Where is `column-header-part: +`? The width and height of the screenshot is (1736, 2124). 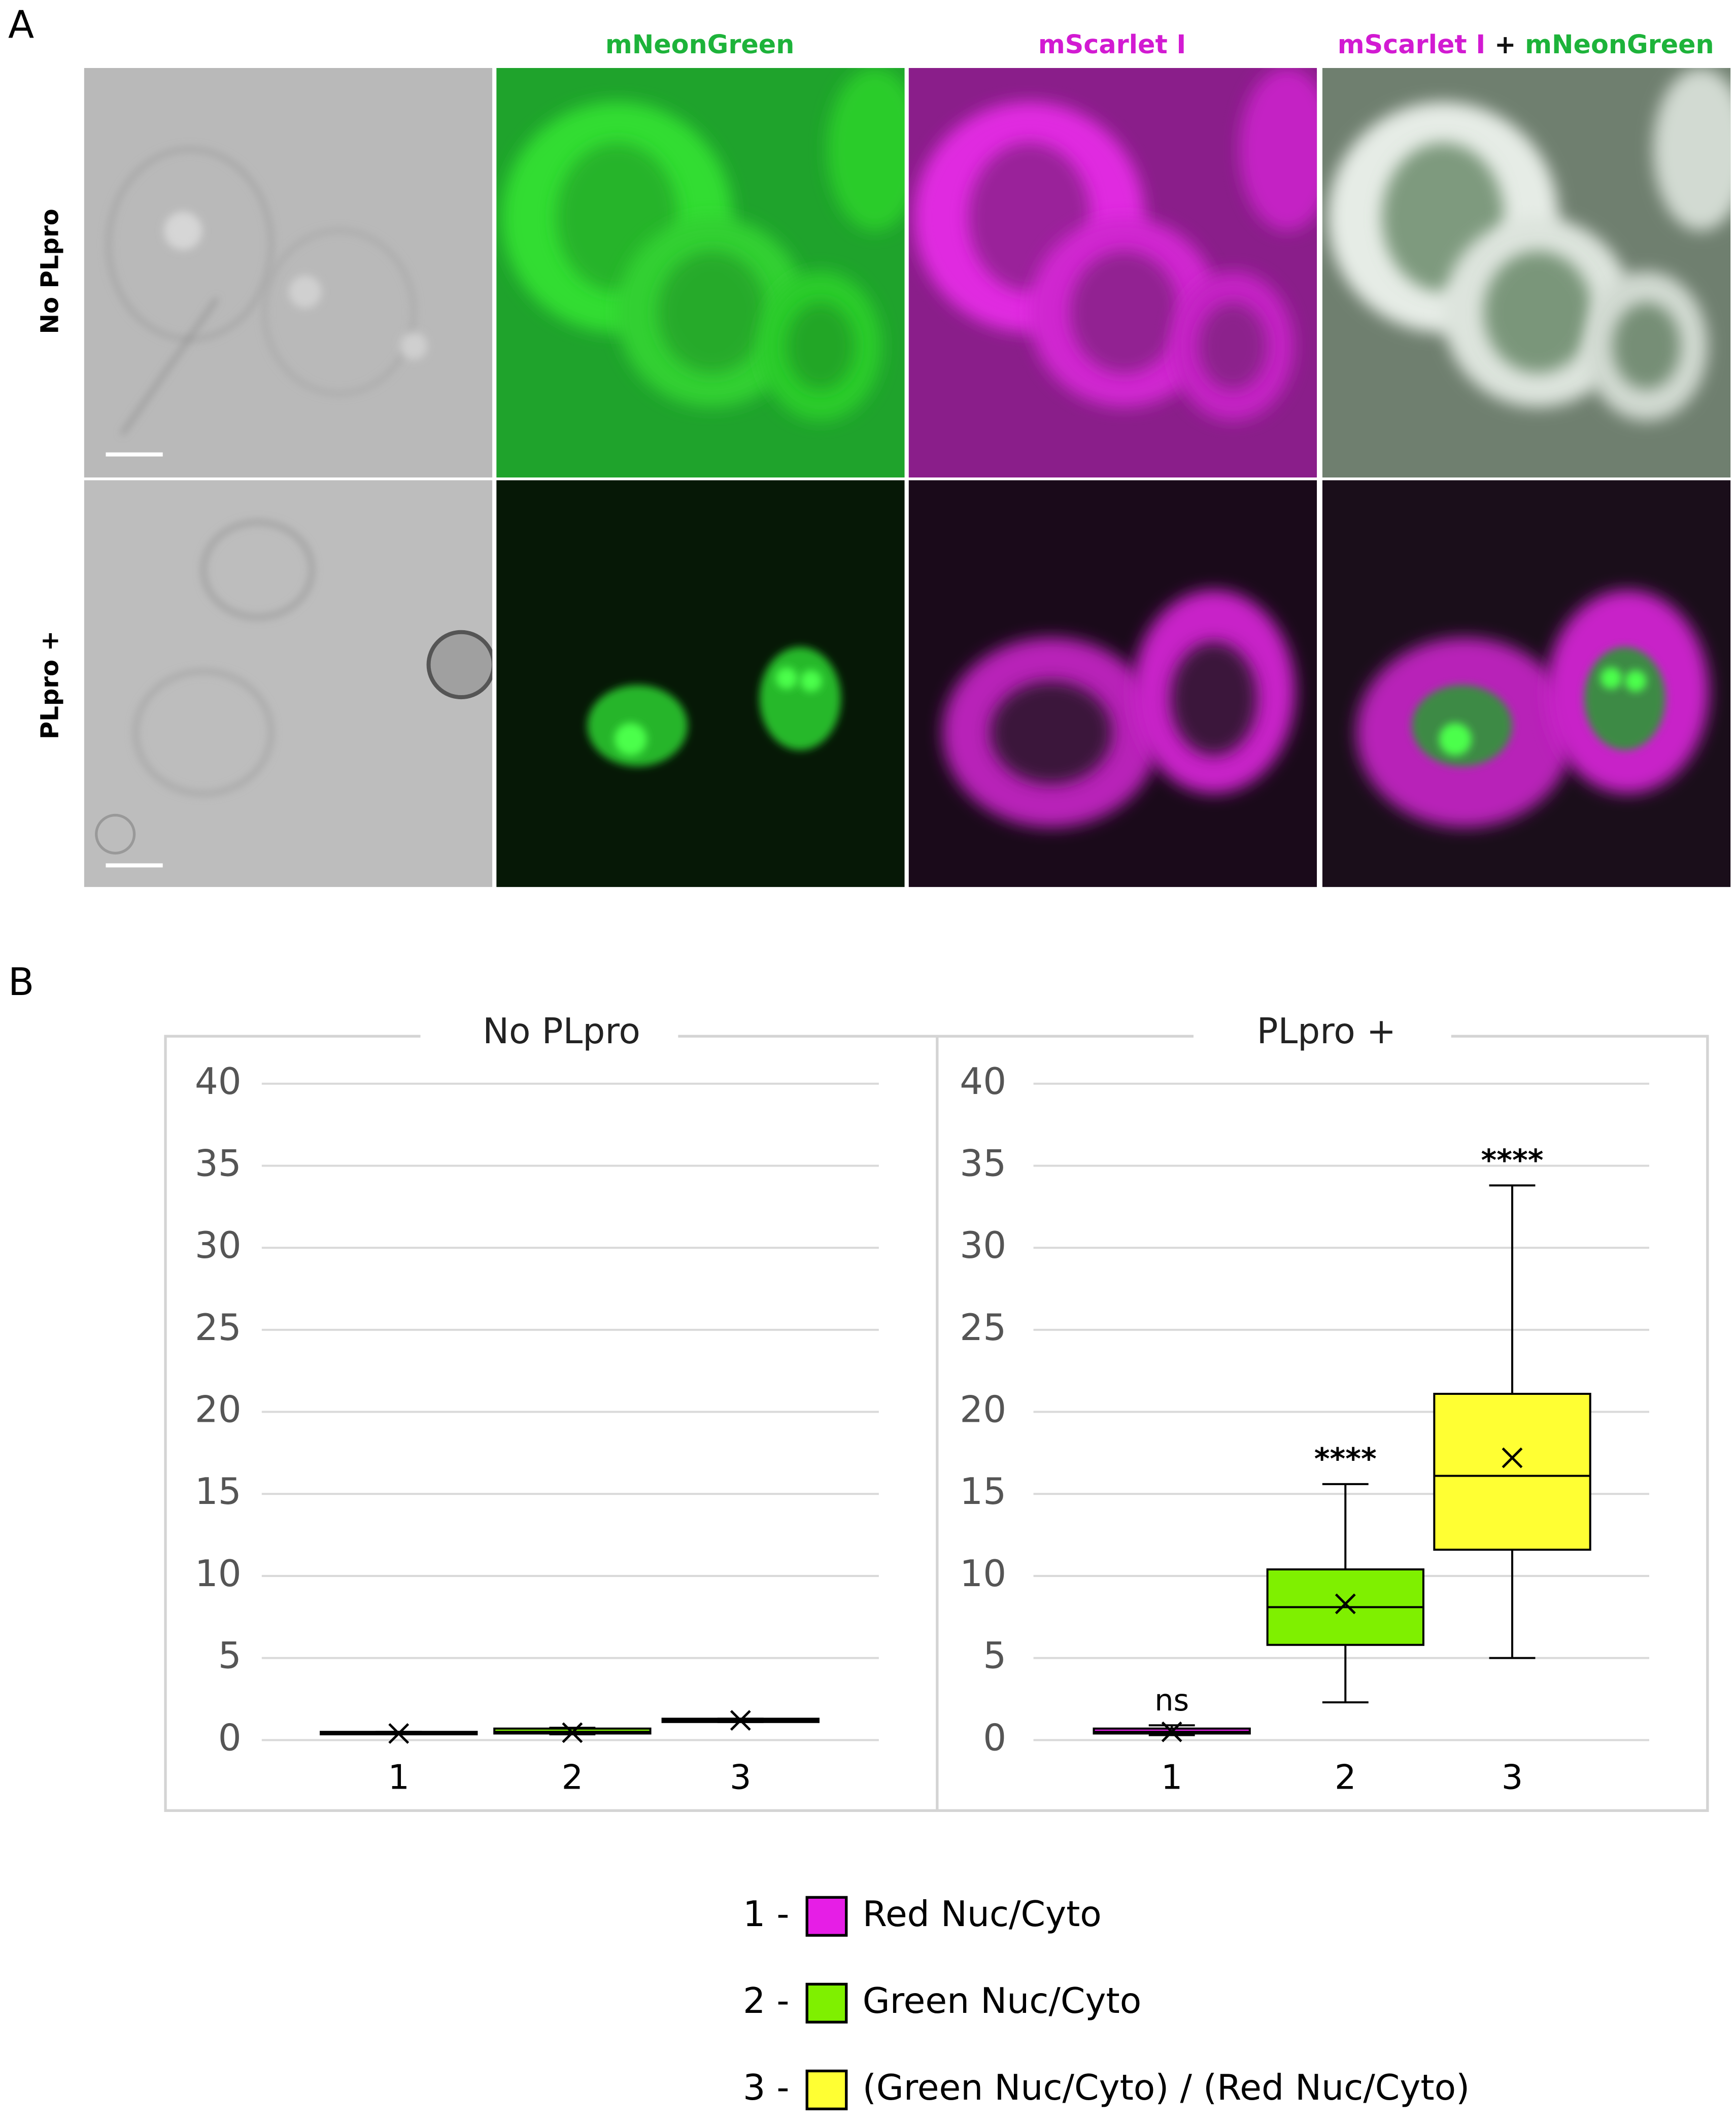
column-header-part: + is located at coordinates (1500, 44).